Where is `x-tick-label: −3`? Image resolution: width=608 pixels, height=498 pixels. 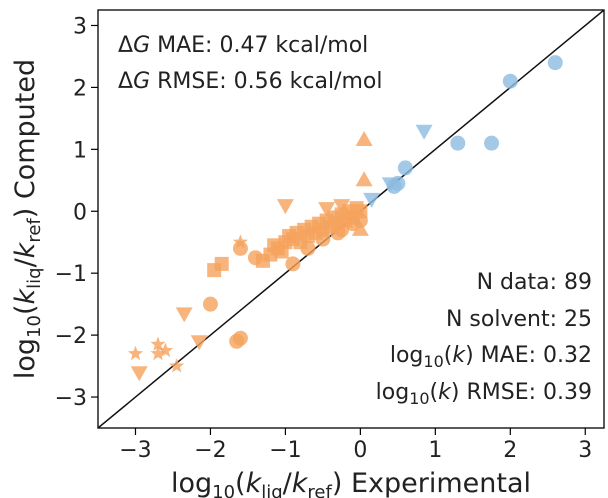 x-tick-label: −3 is located at coordinates (135, 450).